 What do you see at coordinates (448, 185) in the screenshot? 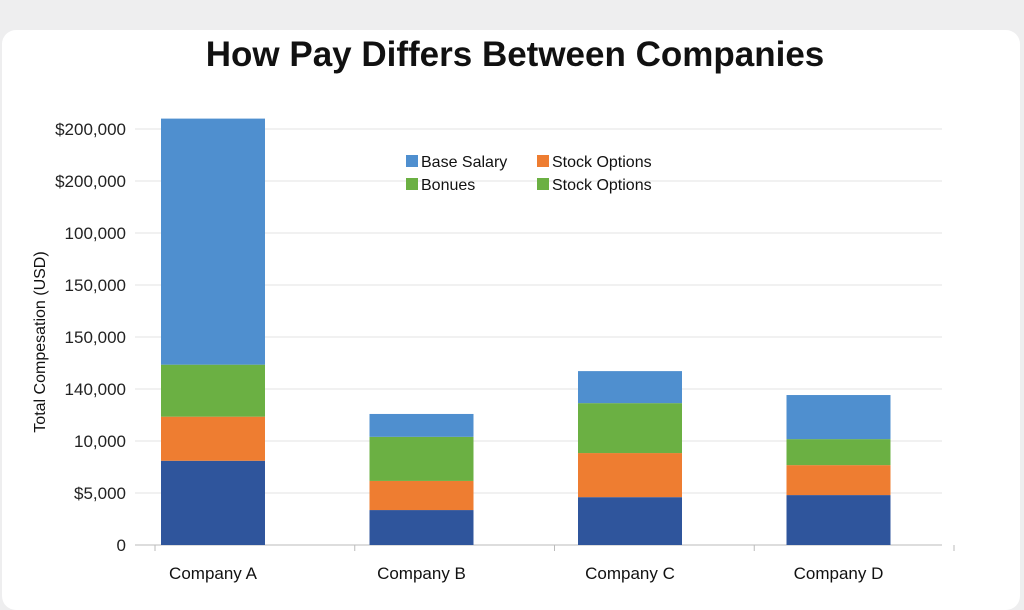
I see `legend-label: Bonues` at bounding box center [448, 185].